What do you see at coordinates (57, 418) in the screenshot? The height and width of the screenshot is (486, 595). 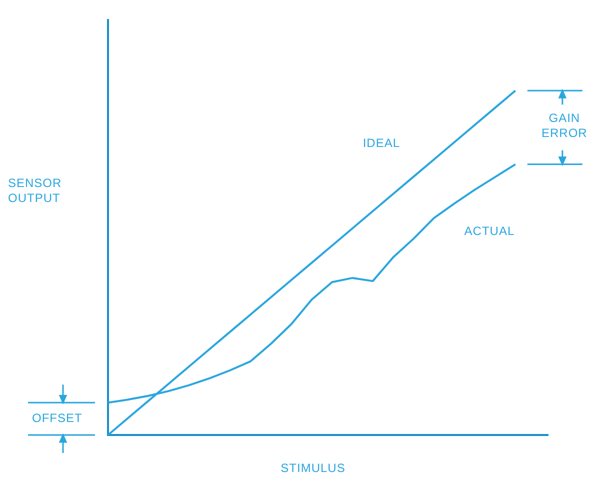 I see `text: OFFSET` at bounding box center [57, 418].